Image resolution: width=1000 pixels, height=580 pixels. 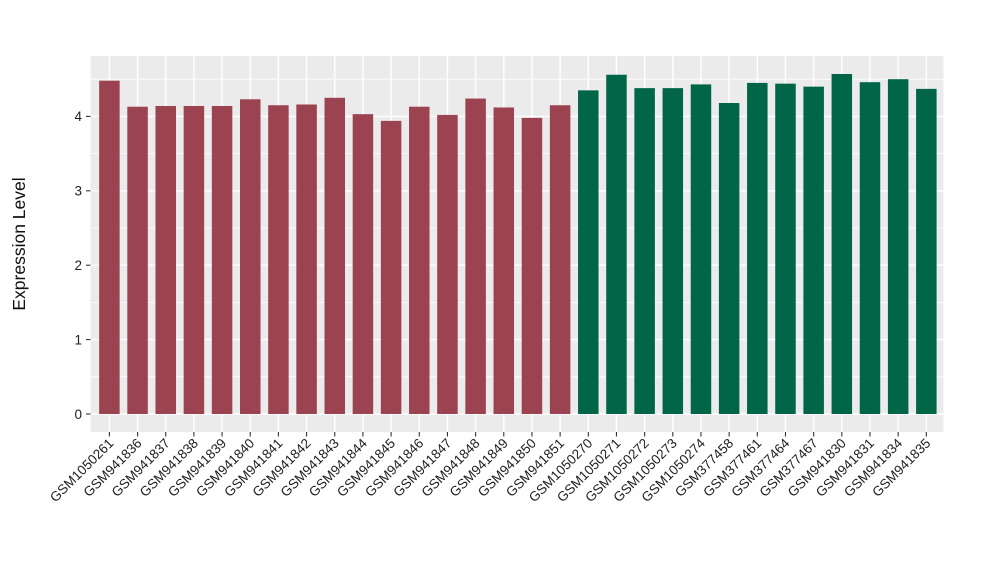 What do you see at coordinates (306, 259) in the screenshot?
I see `bar-GSM941842` at bounding box center [306, 259].